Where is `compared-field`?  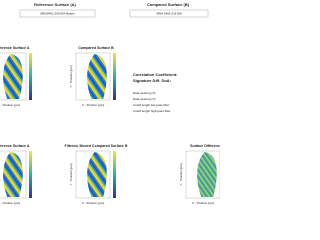
compared-field is located at coordinates (169, 13).